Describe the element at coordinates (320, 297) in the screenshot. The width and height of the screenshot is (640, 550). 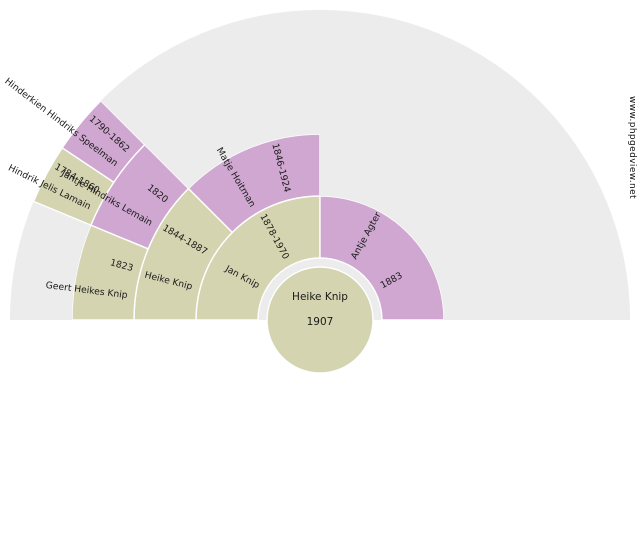
I see `center-person-name: Heike Knip` at that location.